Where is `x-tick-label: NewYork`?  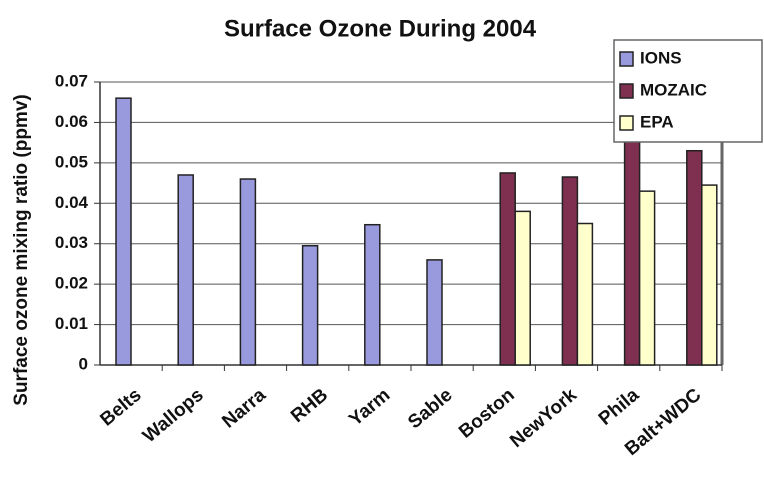
x-tick-label: NewYork is located at coordinates (543, 418).